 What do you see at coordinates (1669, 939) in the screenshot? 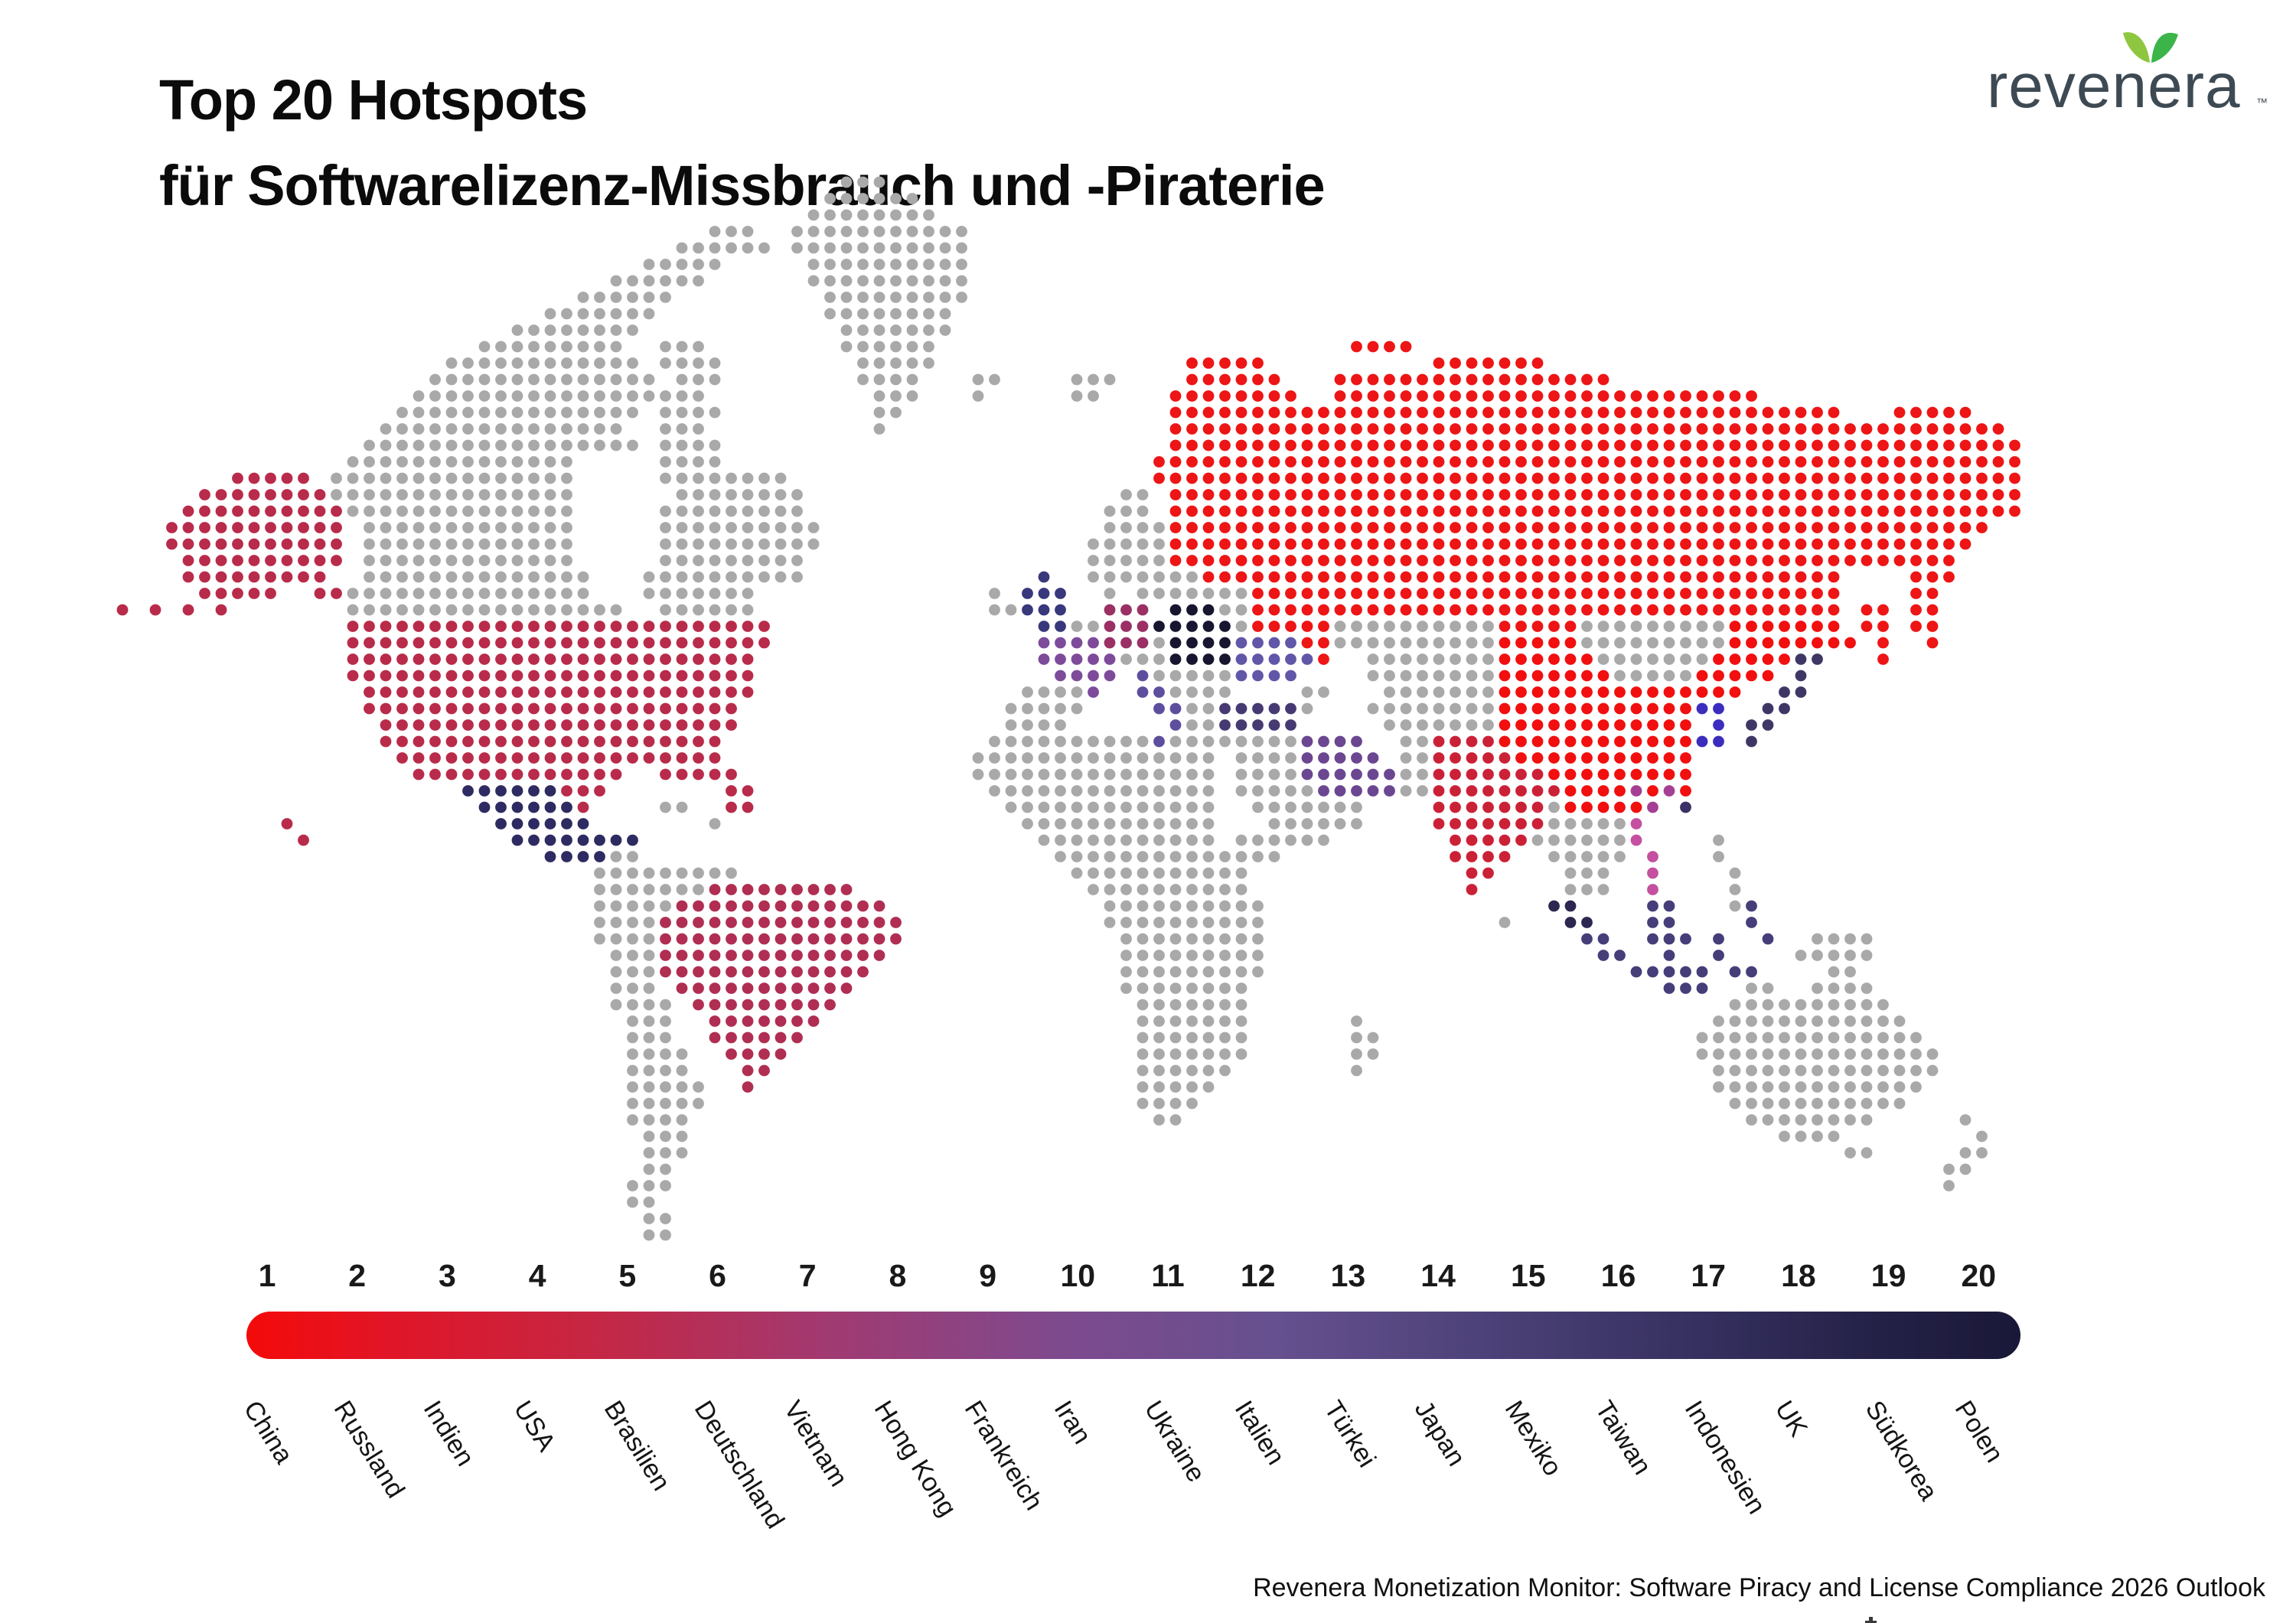
I see `map-dot-Indonesien` at bounding box center [1669, 939].